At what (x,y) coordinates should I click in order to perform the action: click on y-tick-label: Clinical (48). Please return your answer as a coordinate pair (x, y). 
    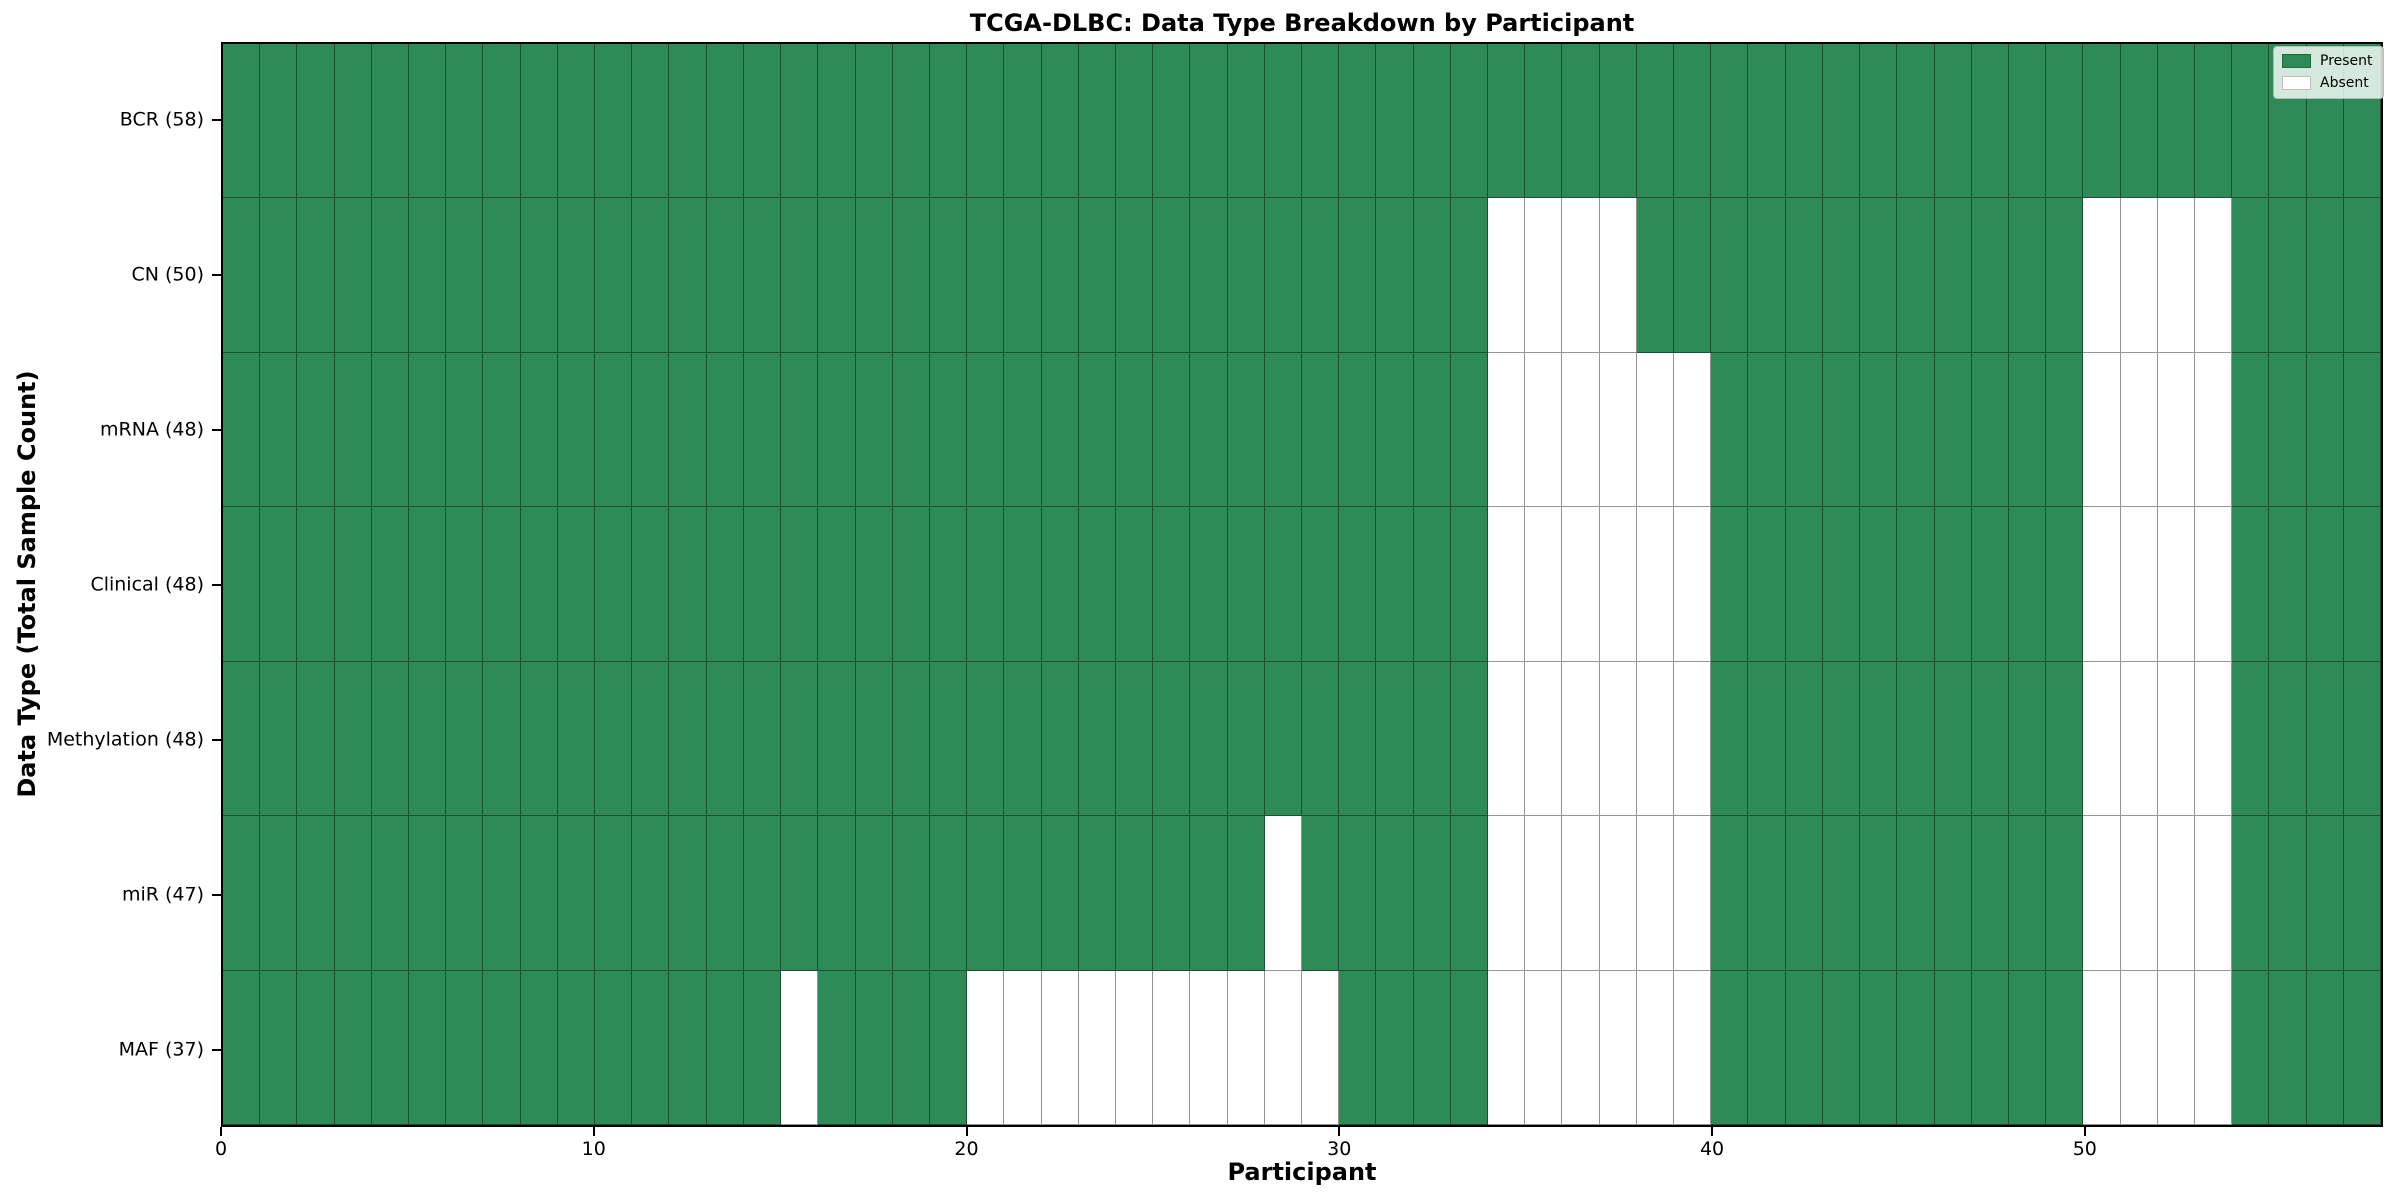
    Looking at the image, I should click on (147, 584).